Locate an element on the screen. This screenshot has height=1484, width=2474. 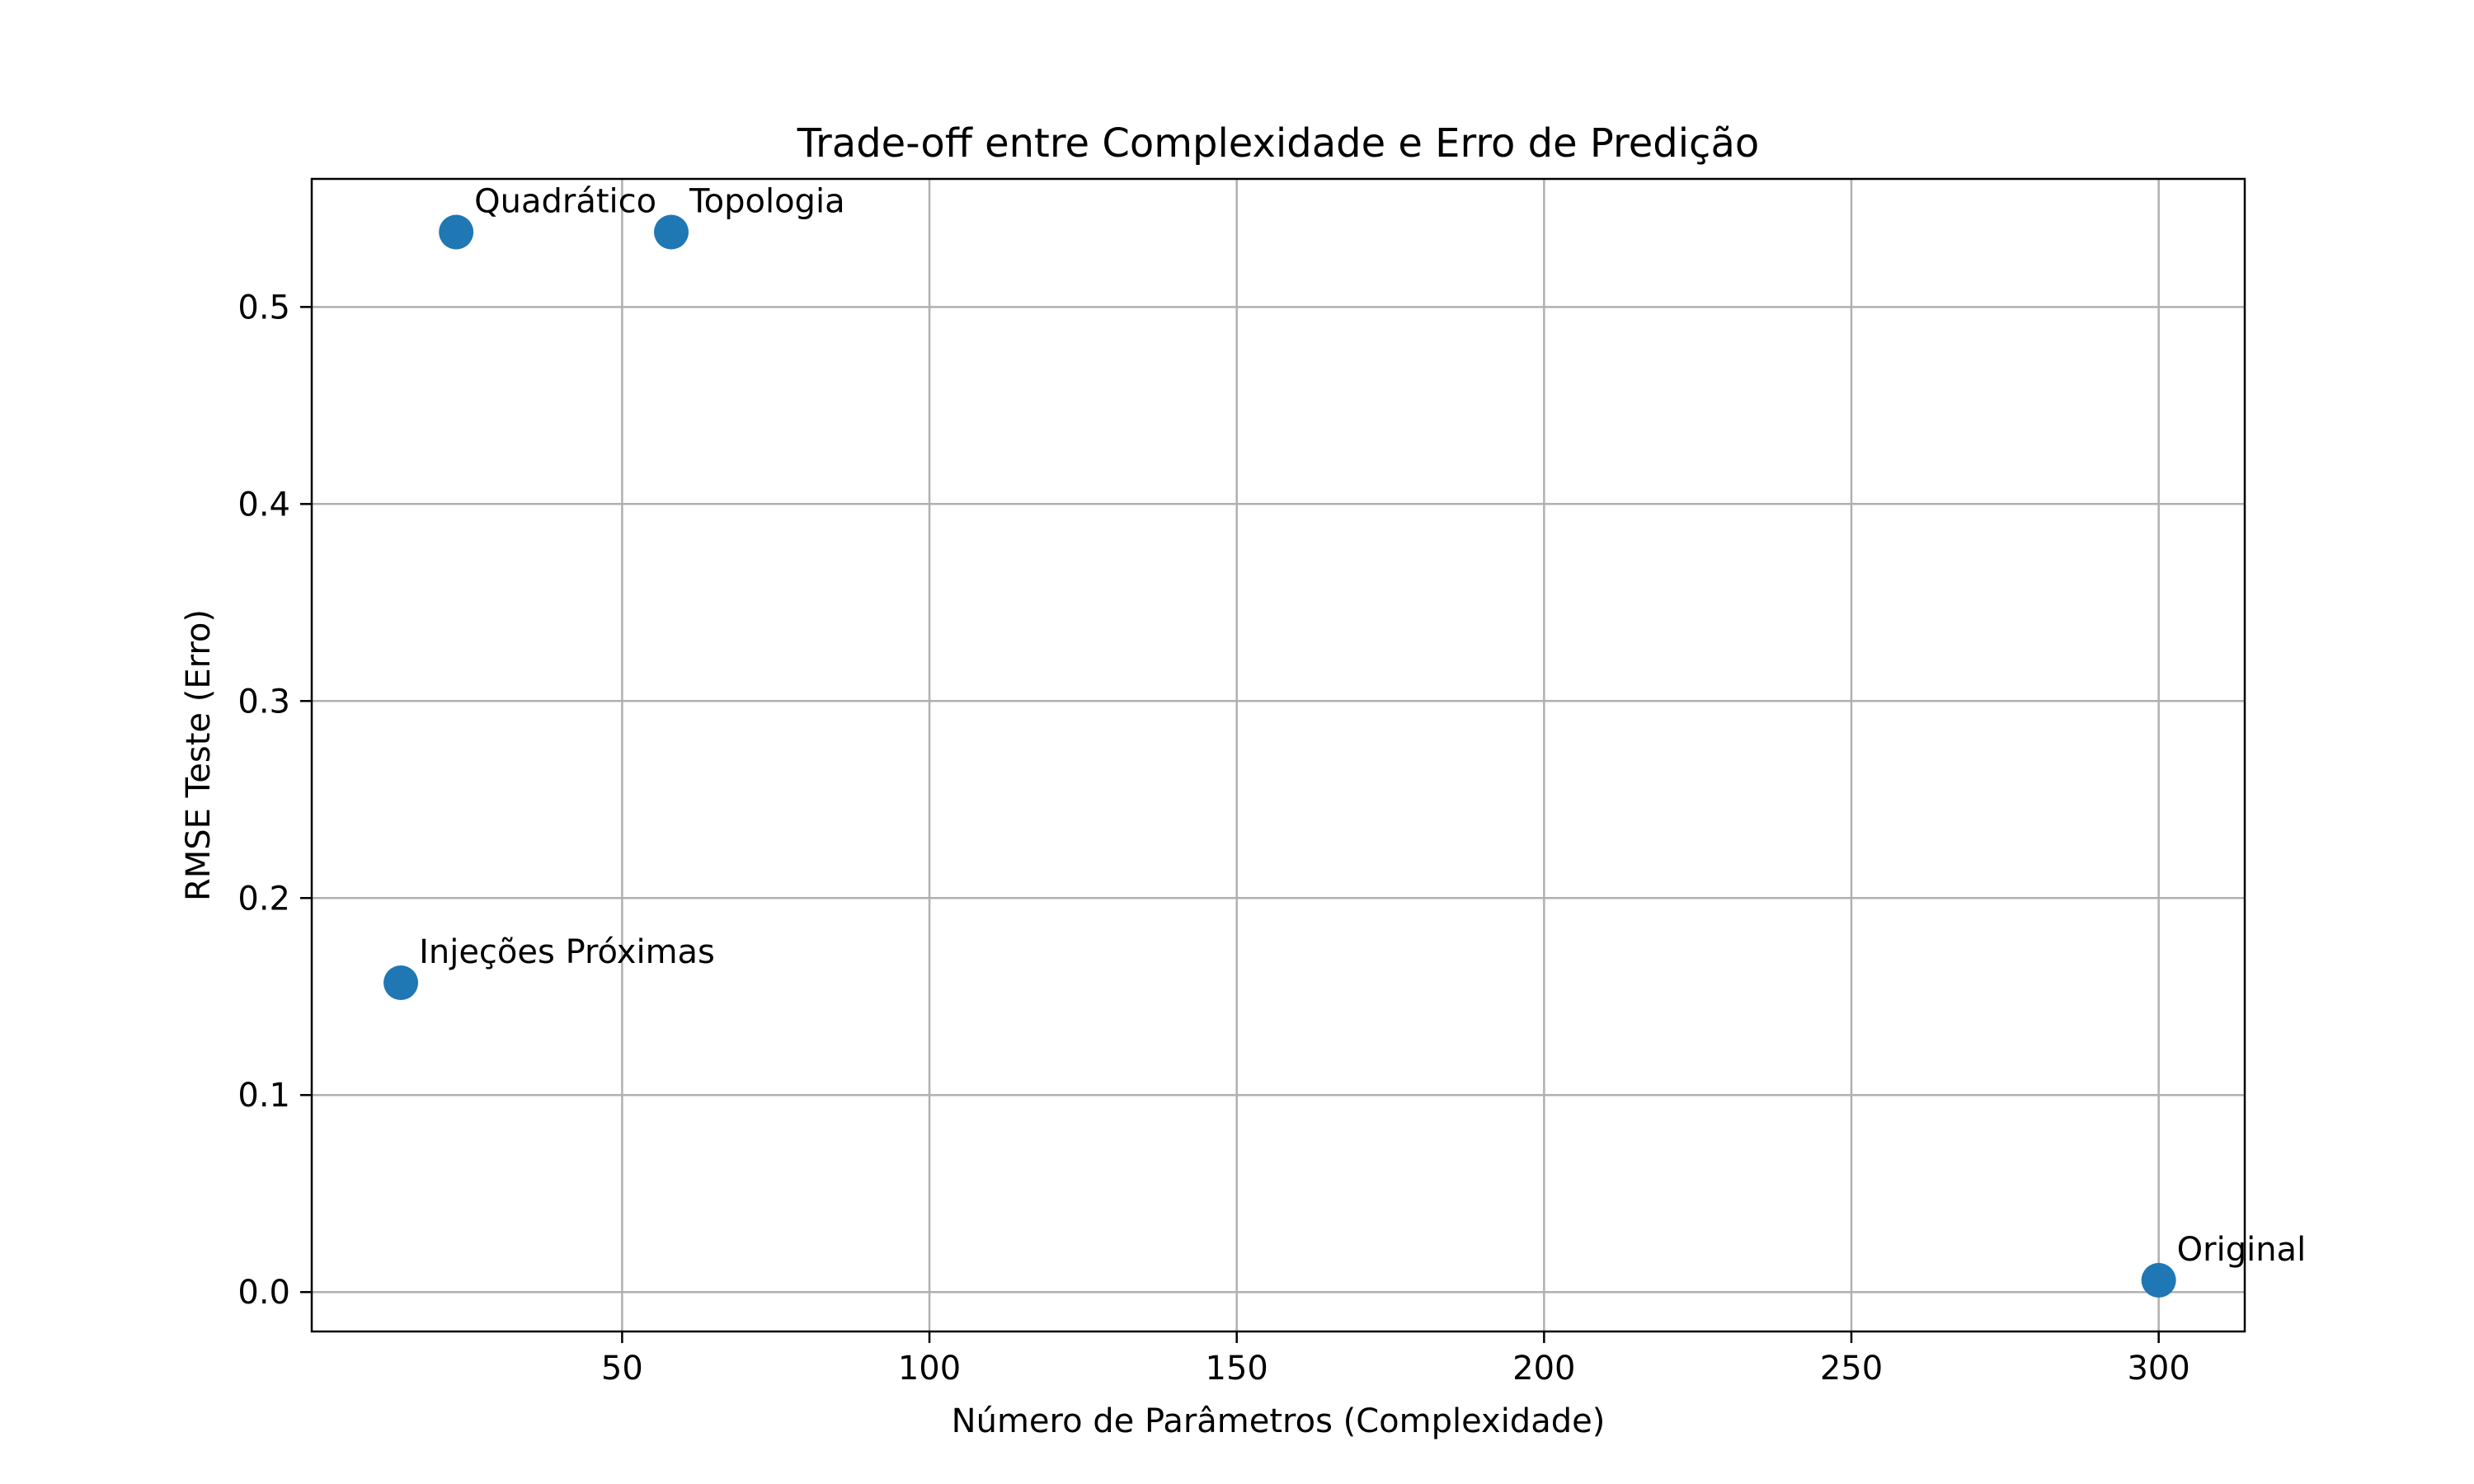
point-annotation: Topologia is located at coordinates (767, 202).